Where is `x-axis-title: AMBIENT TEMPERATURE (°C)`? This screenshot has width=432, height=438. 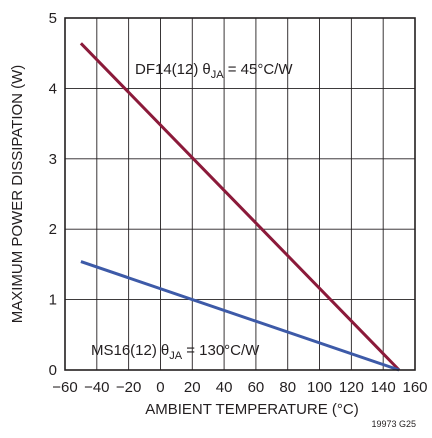
x-axis-title: AMBIENT TEMPERATURE (°C) is located at coordinates (252, 409).